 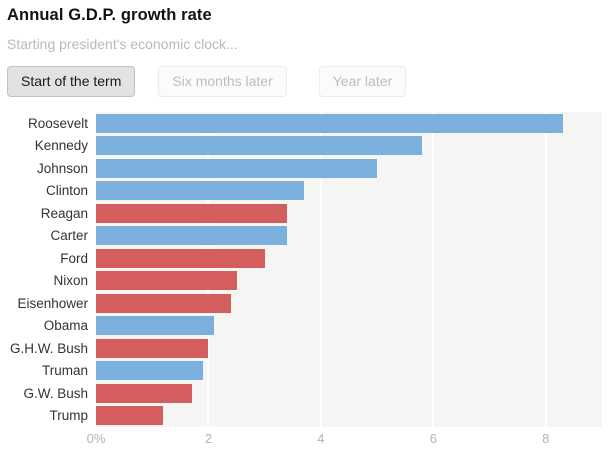 I want to click on chart-row: Carter, so click(x=301, y=236).